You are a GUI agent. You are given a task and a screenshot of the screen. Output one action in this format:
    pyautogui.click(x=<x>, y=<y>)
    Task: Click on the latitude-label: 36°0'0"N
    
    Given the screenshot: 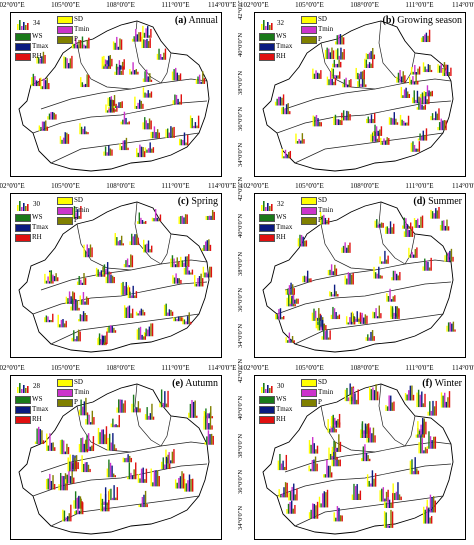 What is the action you would take?
    pyautogui.click(x=240, y=118)
    